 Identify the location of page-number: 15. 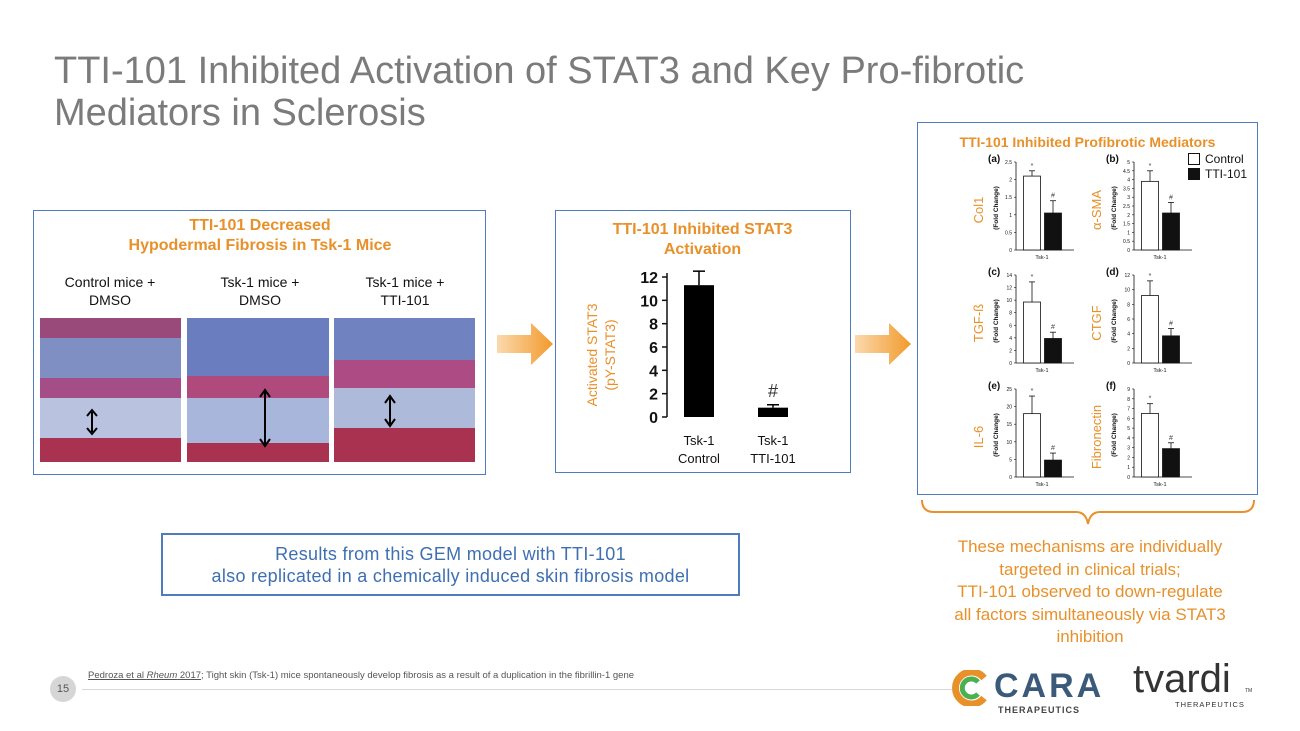
(63, 689).